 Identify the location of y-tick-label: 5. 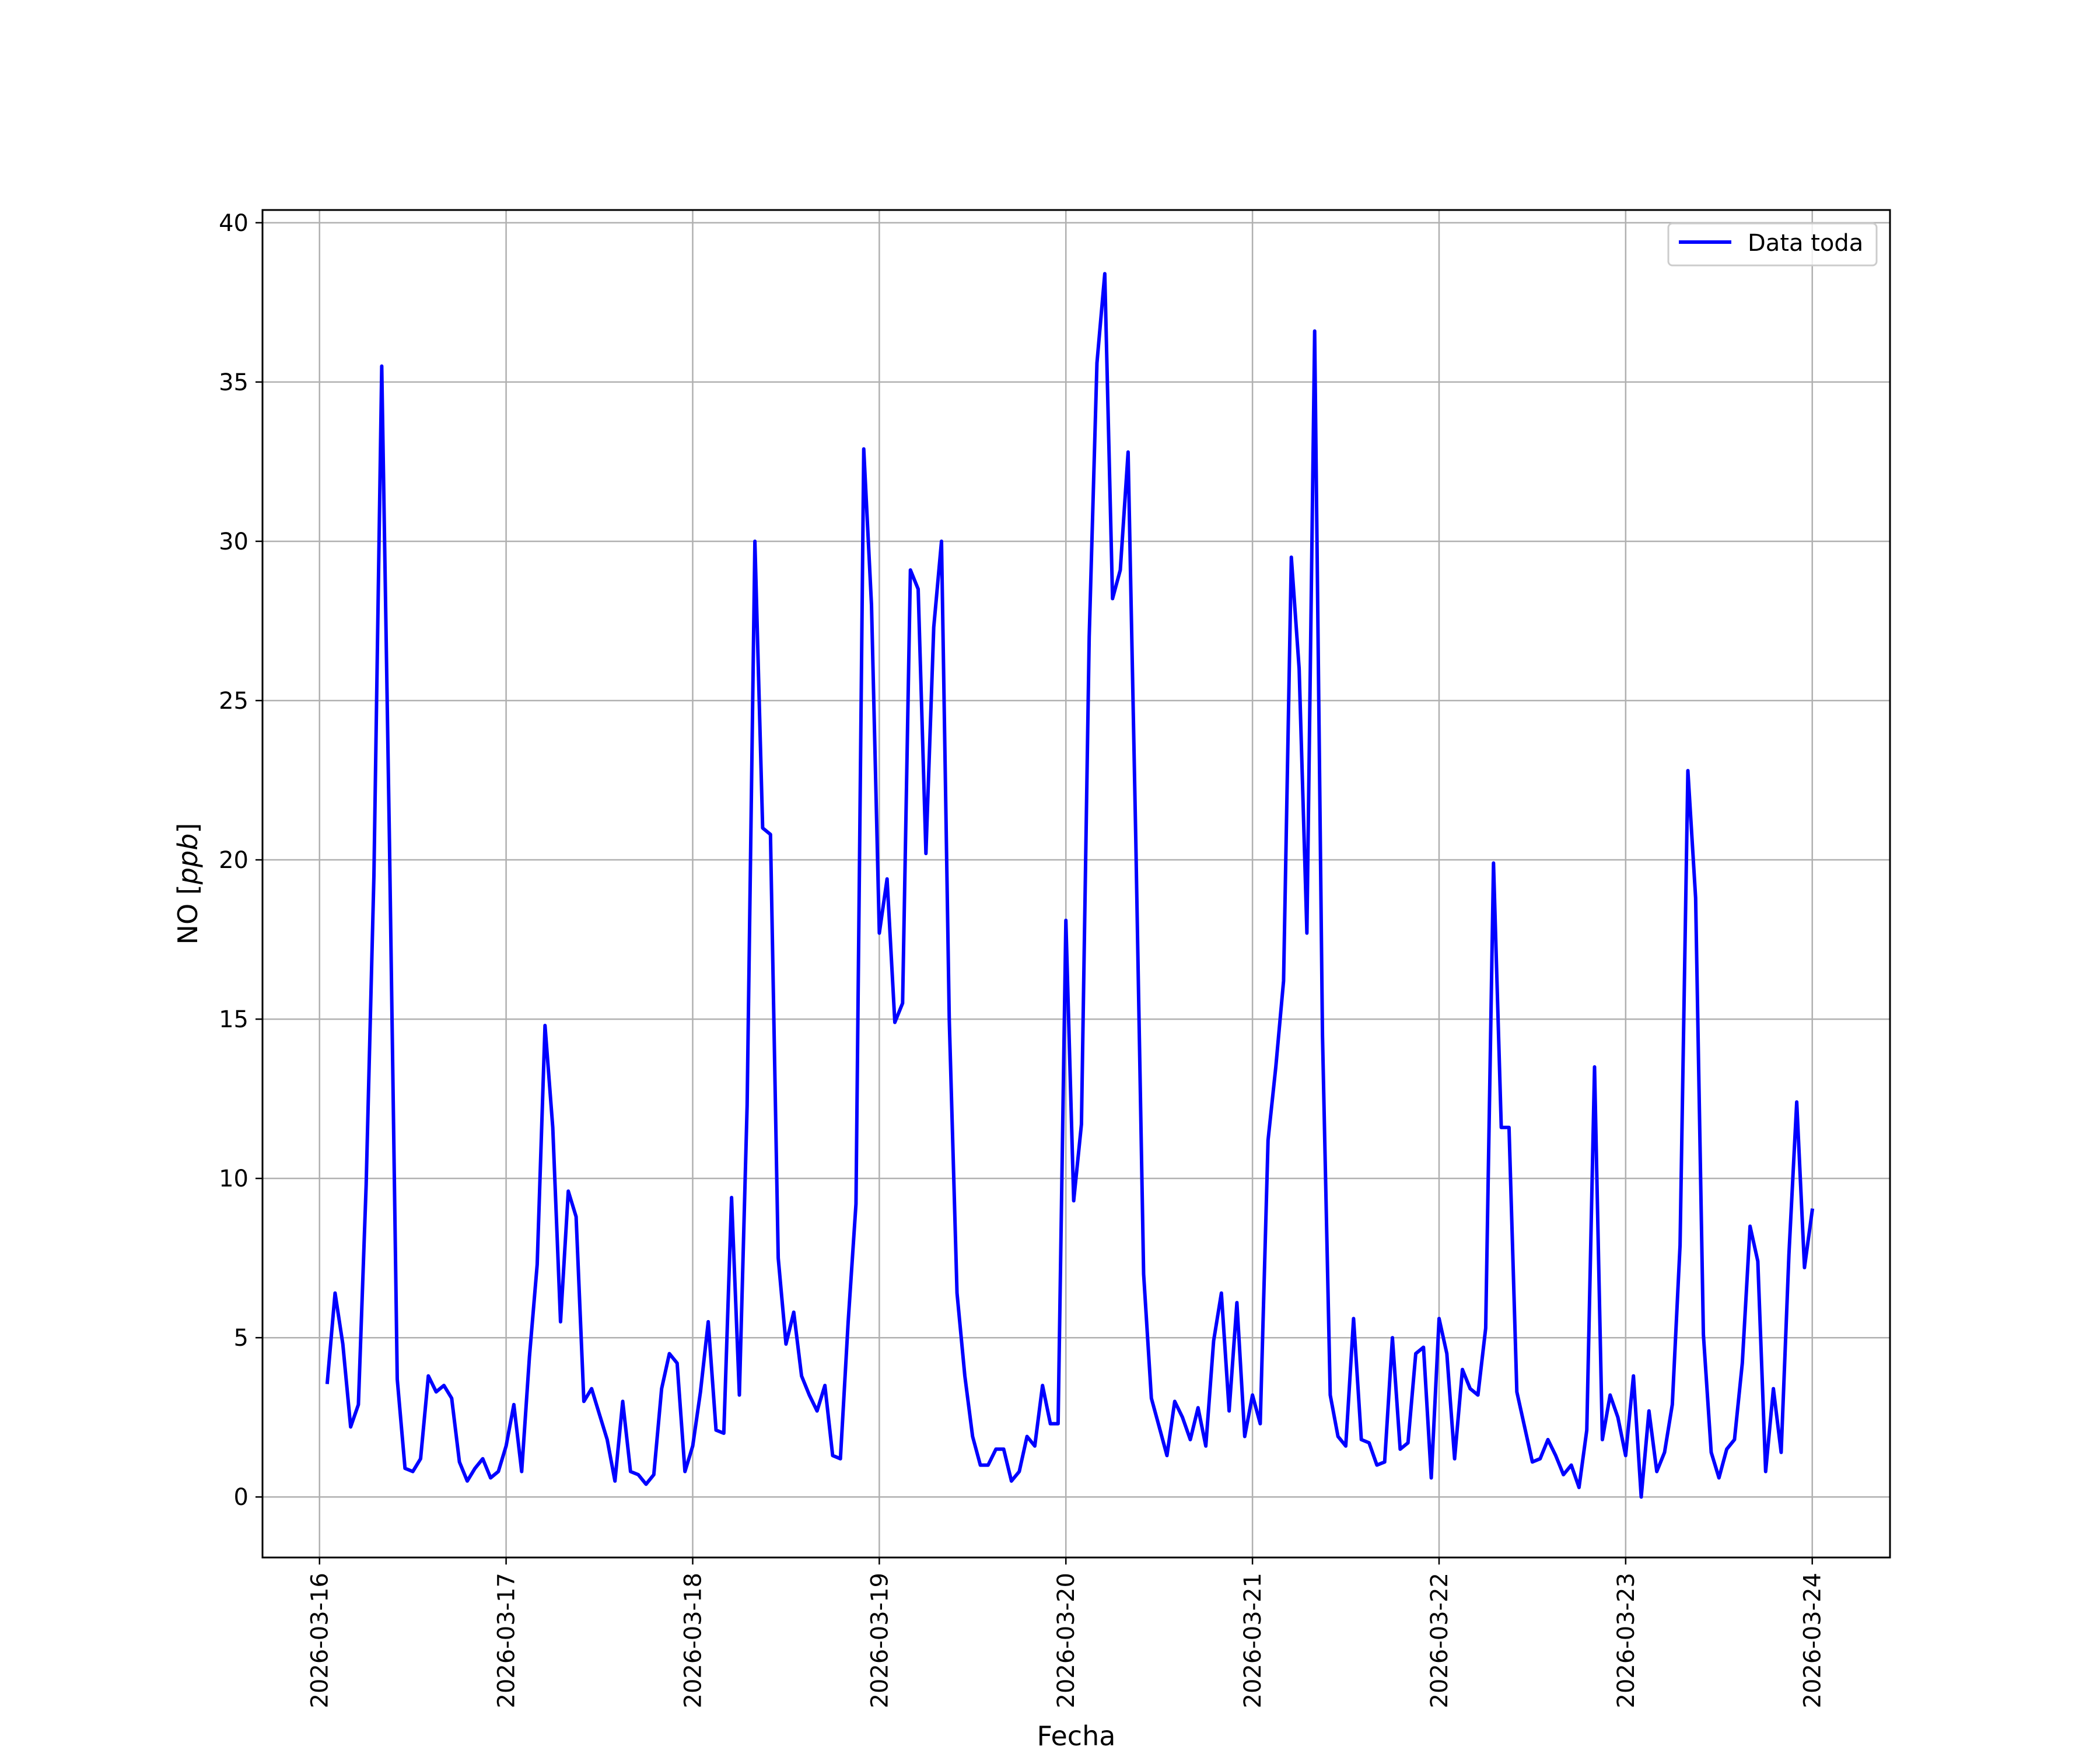
(242, 1338).